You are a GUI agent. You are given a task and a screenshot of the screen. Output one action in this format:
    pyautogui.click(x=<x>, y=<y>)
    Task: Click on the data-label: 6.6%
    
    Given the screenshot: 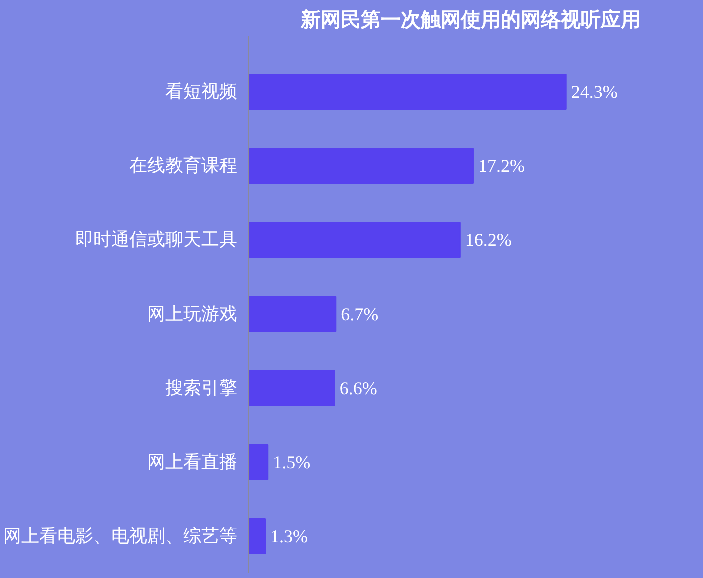 What is the action you would take?
    pyautogui.click(x=359, y=388)
    